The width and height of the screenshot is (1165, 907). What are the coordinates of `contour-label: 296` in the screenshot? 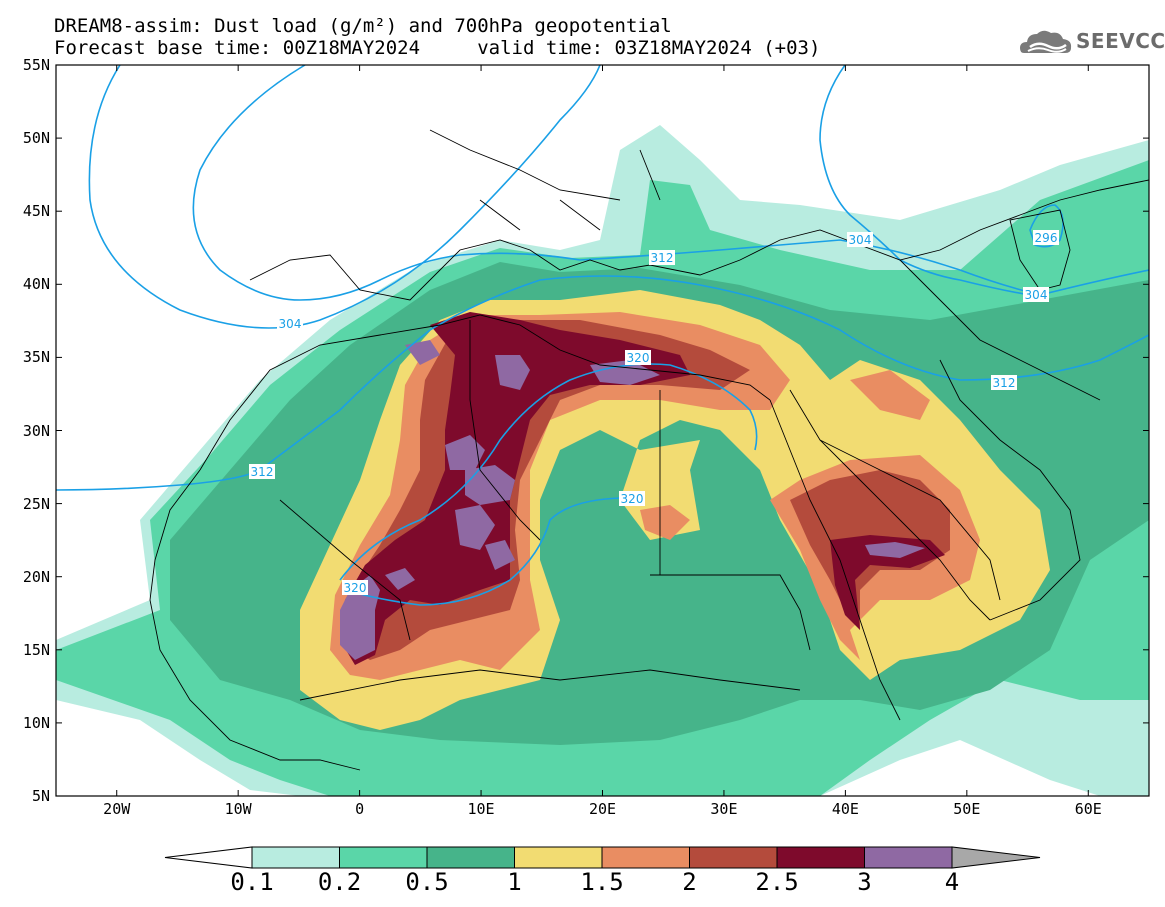 It's located at (1046, 238).